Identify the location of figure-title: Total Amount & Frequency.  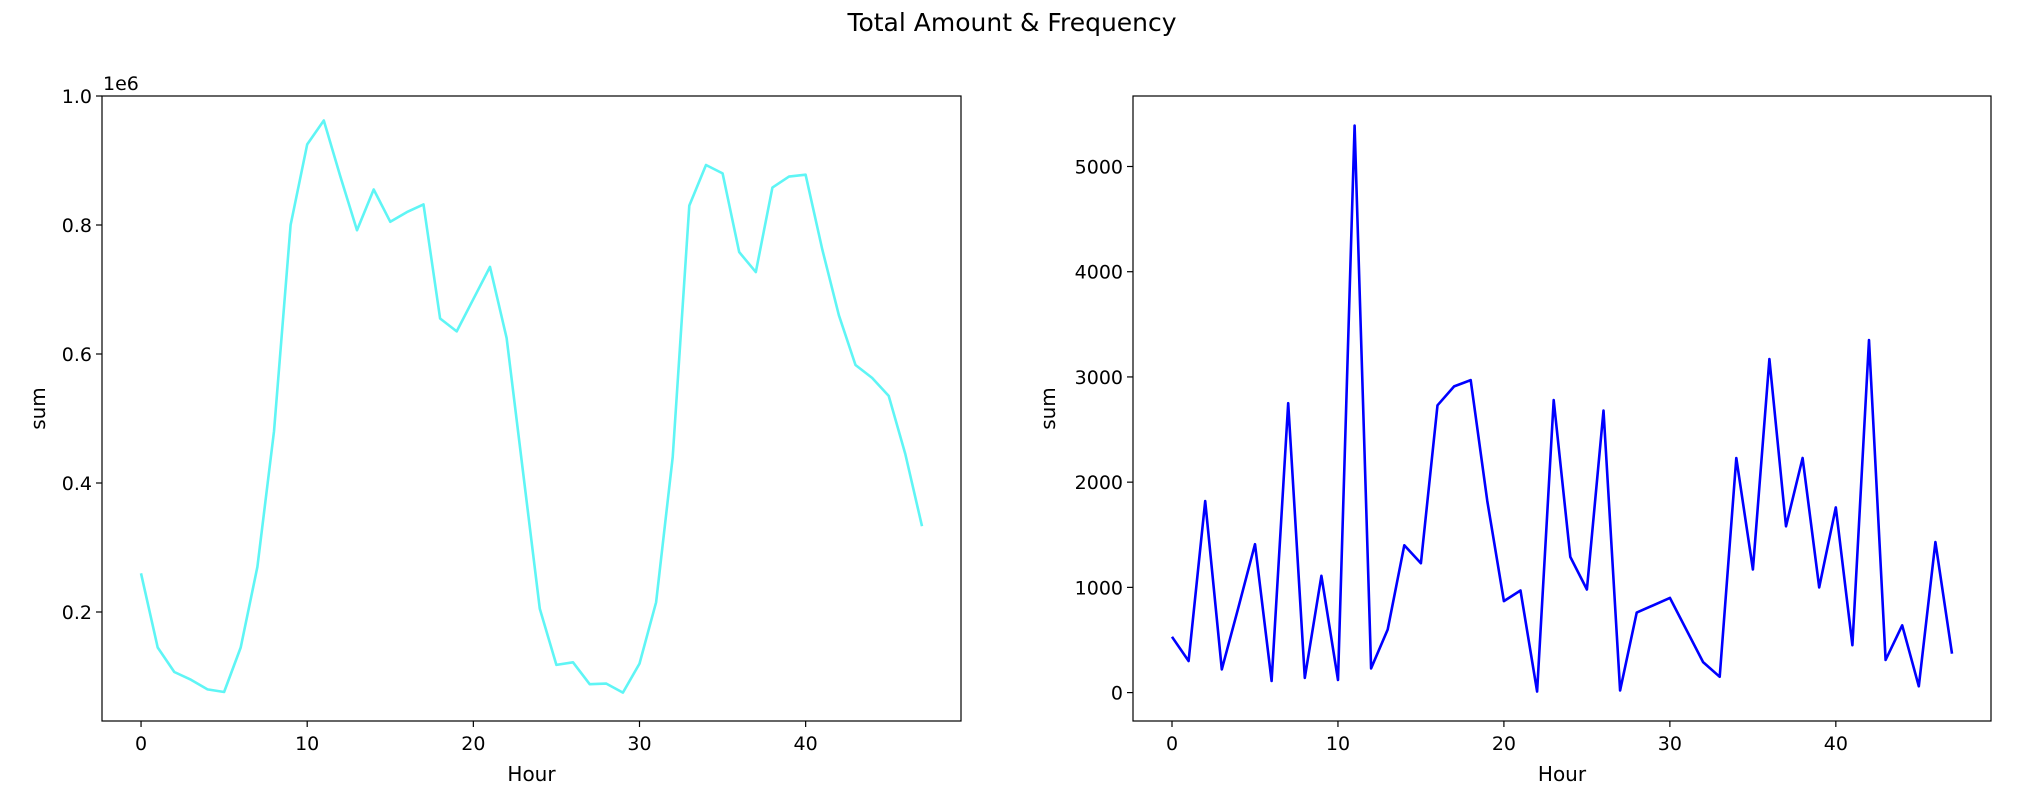
(1012, 22).